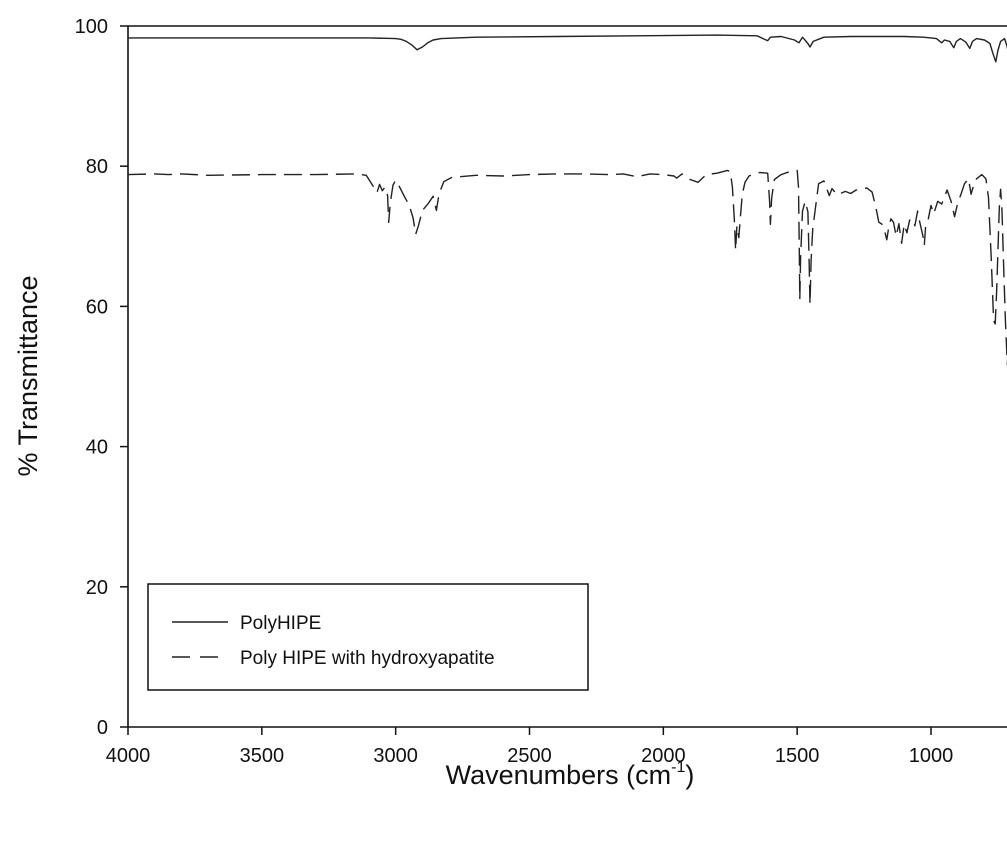 This screenshot has width=1007, height=848. What do you see at coordinates (367, 658) in the screenshot?
I see `legend-label-hydroxyapatite: Poly HIPE with hydroxyapatite` at bounding box center [367, 658].